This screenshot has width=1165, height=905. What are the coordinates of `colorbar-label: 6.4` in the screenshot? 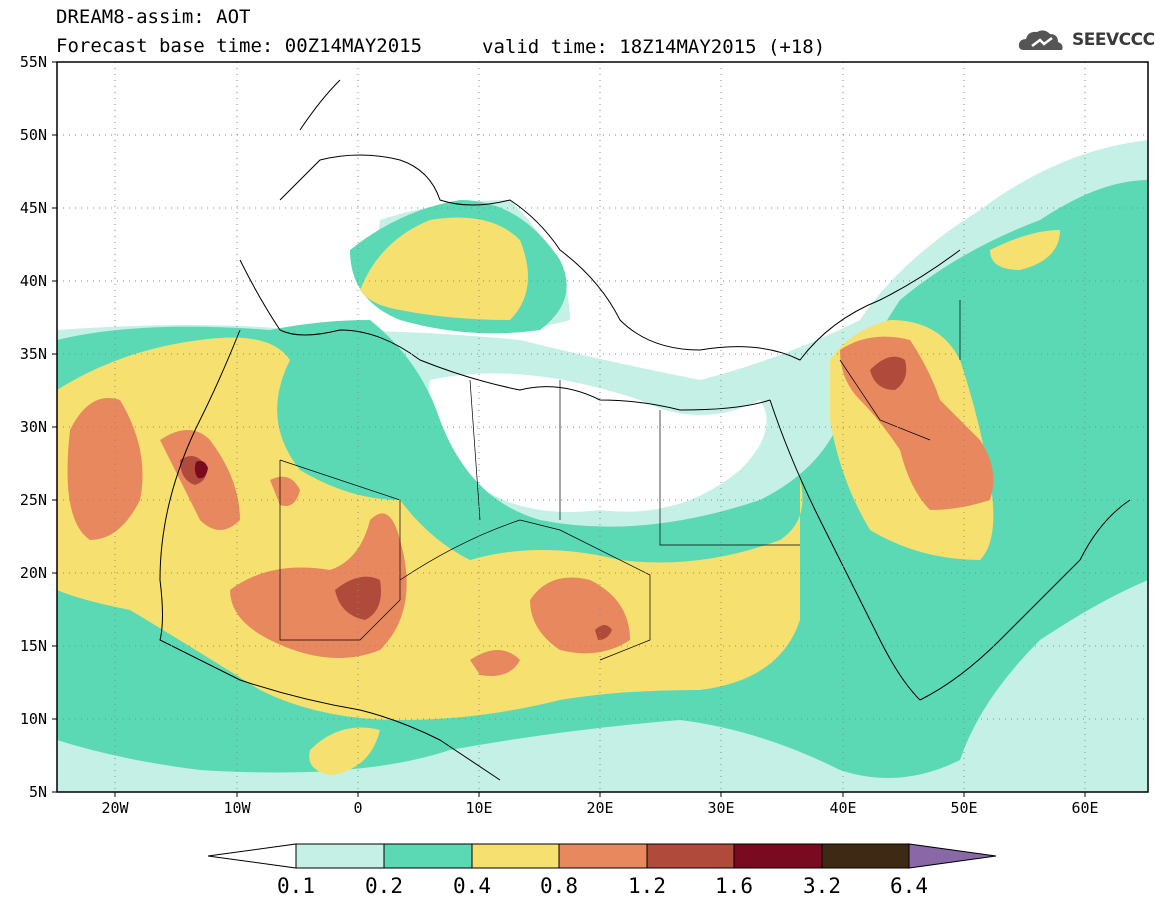 It's located at (909, 886).